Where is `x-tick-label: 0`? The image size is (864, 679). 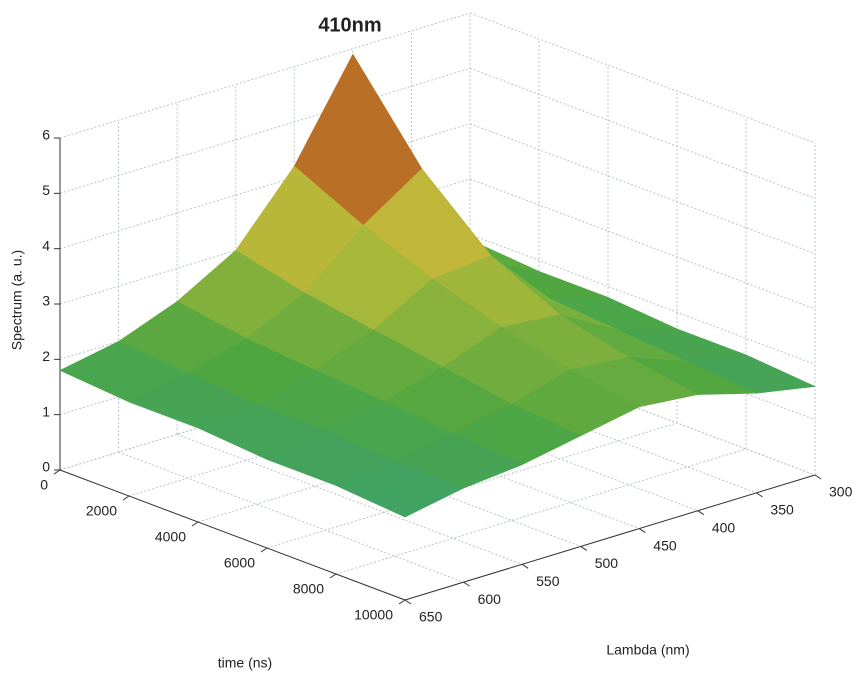 x-tick-label: 0 is located at coordinates (44, 485).